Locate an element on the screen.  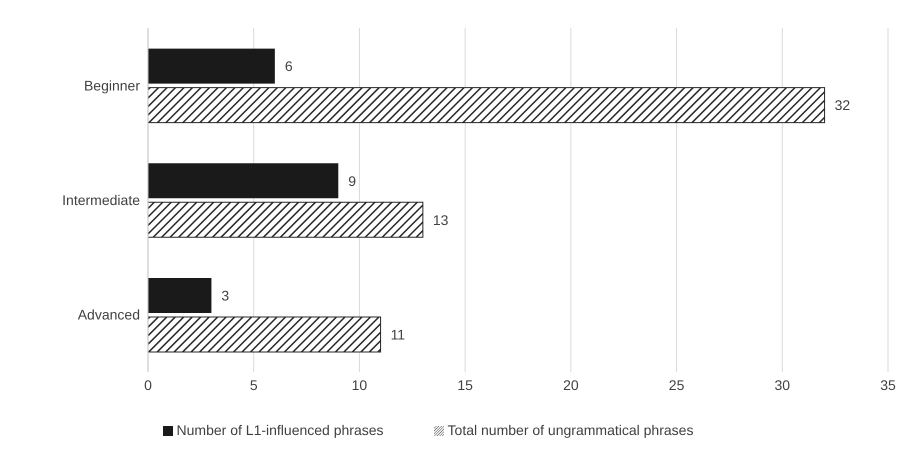
data-label: 6 is located at coordinates (288, 66).